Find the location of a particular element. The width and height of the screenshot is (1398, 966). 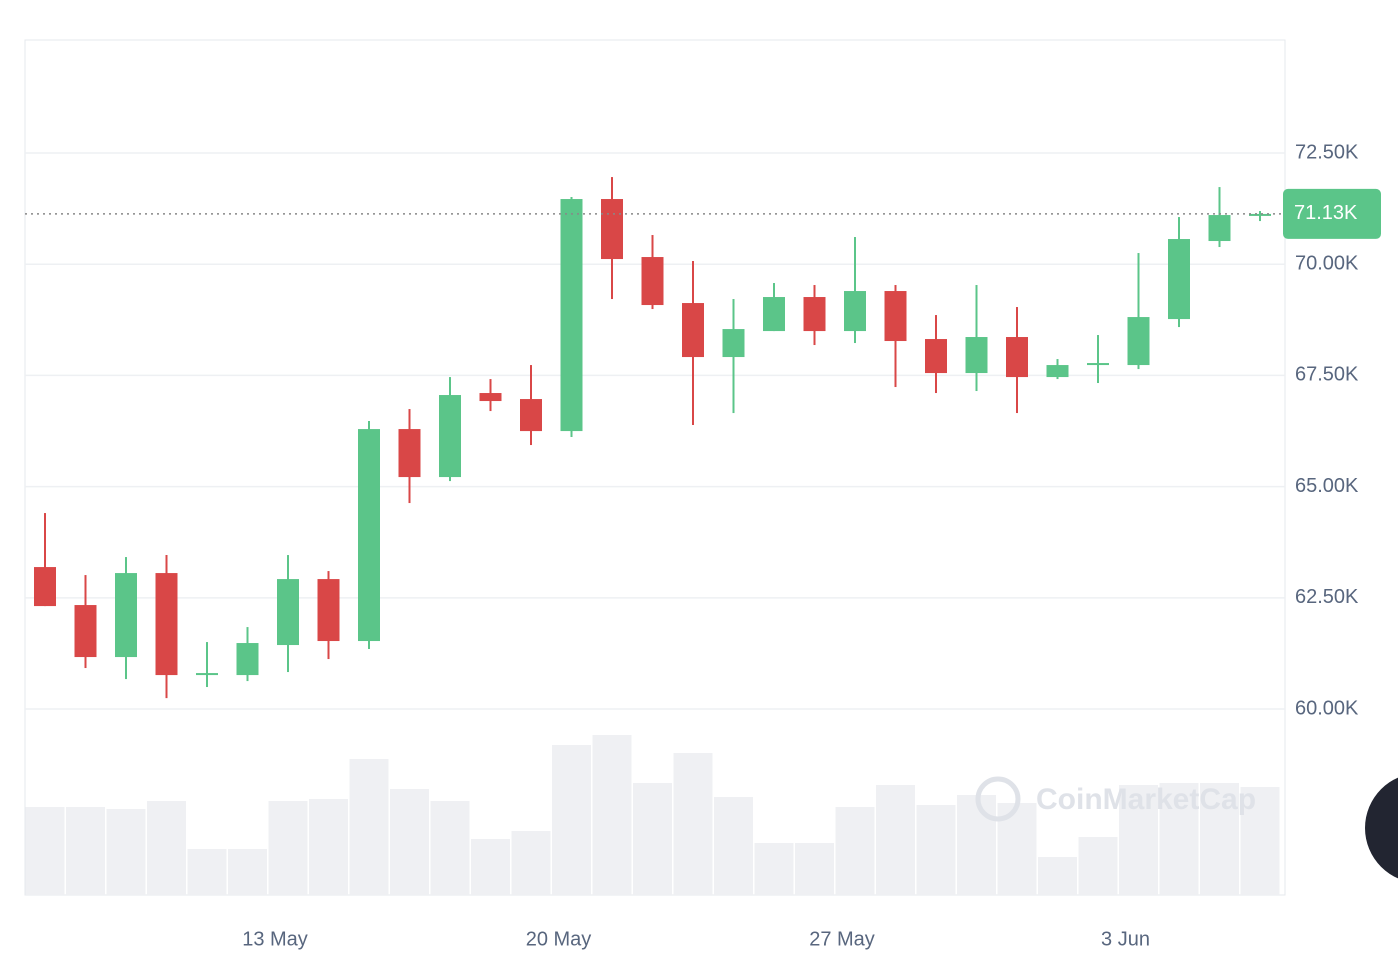

y-tick-label: 70.00K is located at coordinates (1327, 263).